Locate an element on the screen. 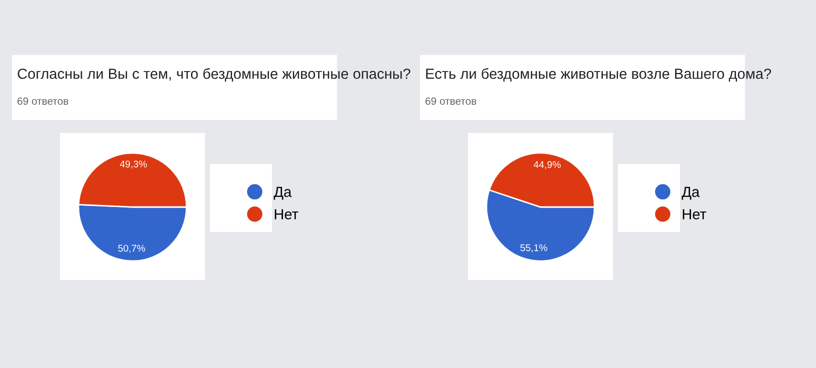 The image size is (816, 368). data-label: 49,3% is located at coordinates (133, 164).